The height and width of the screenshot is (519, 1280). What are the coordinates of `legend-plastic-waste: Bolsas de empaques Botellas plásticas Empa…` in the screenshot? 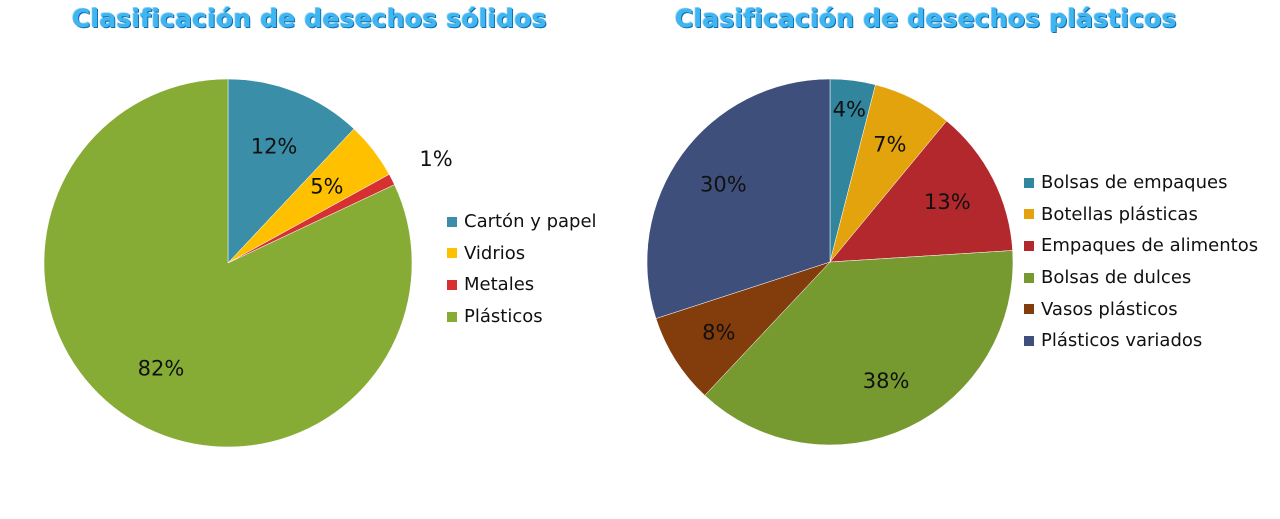 It's located at (1141, 262).